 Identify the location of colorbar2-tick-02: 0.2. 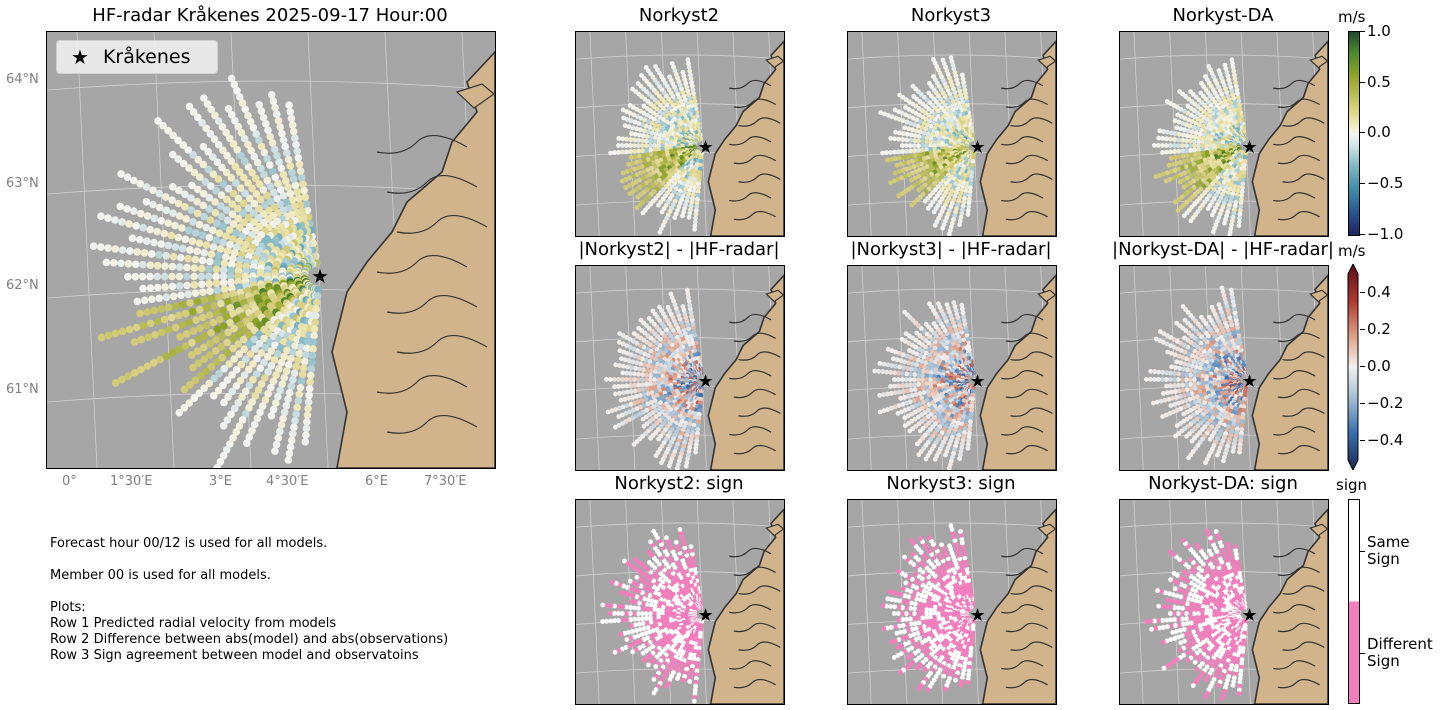
(1375, 329).